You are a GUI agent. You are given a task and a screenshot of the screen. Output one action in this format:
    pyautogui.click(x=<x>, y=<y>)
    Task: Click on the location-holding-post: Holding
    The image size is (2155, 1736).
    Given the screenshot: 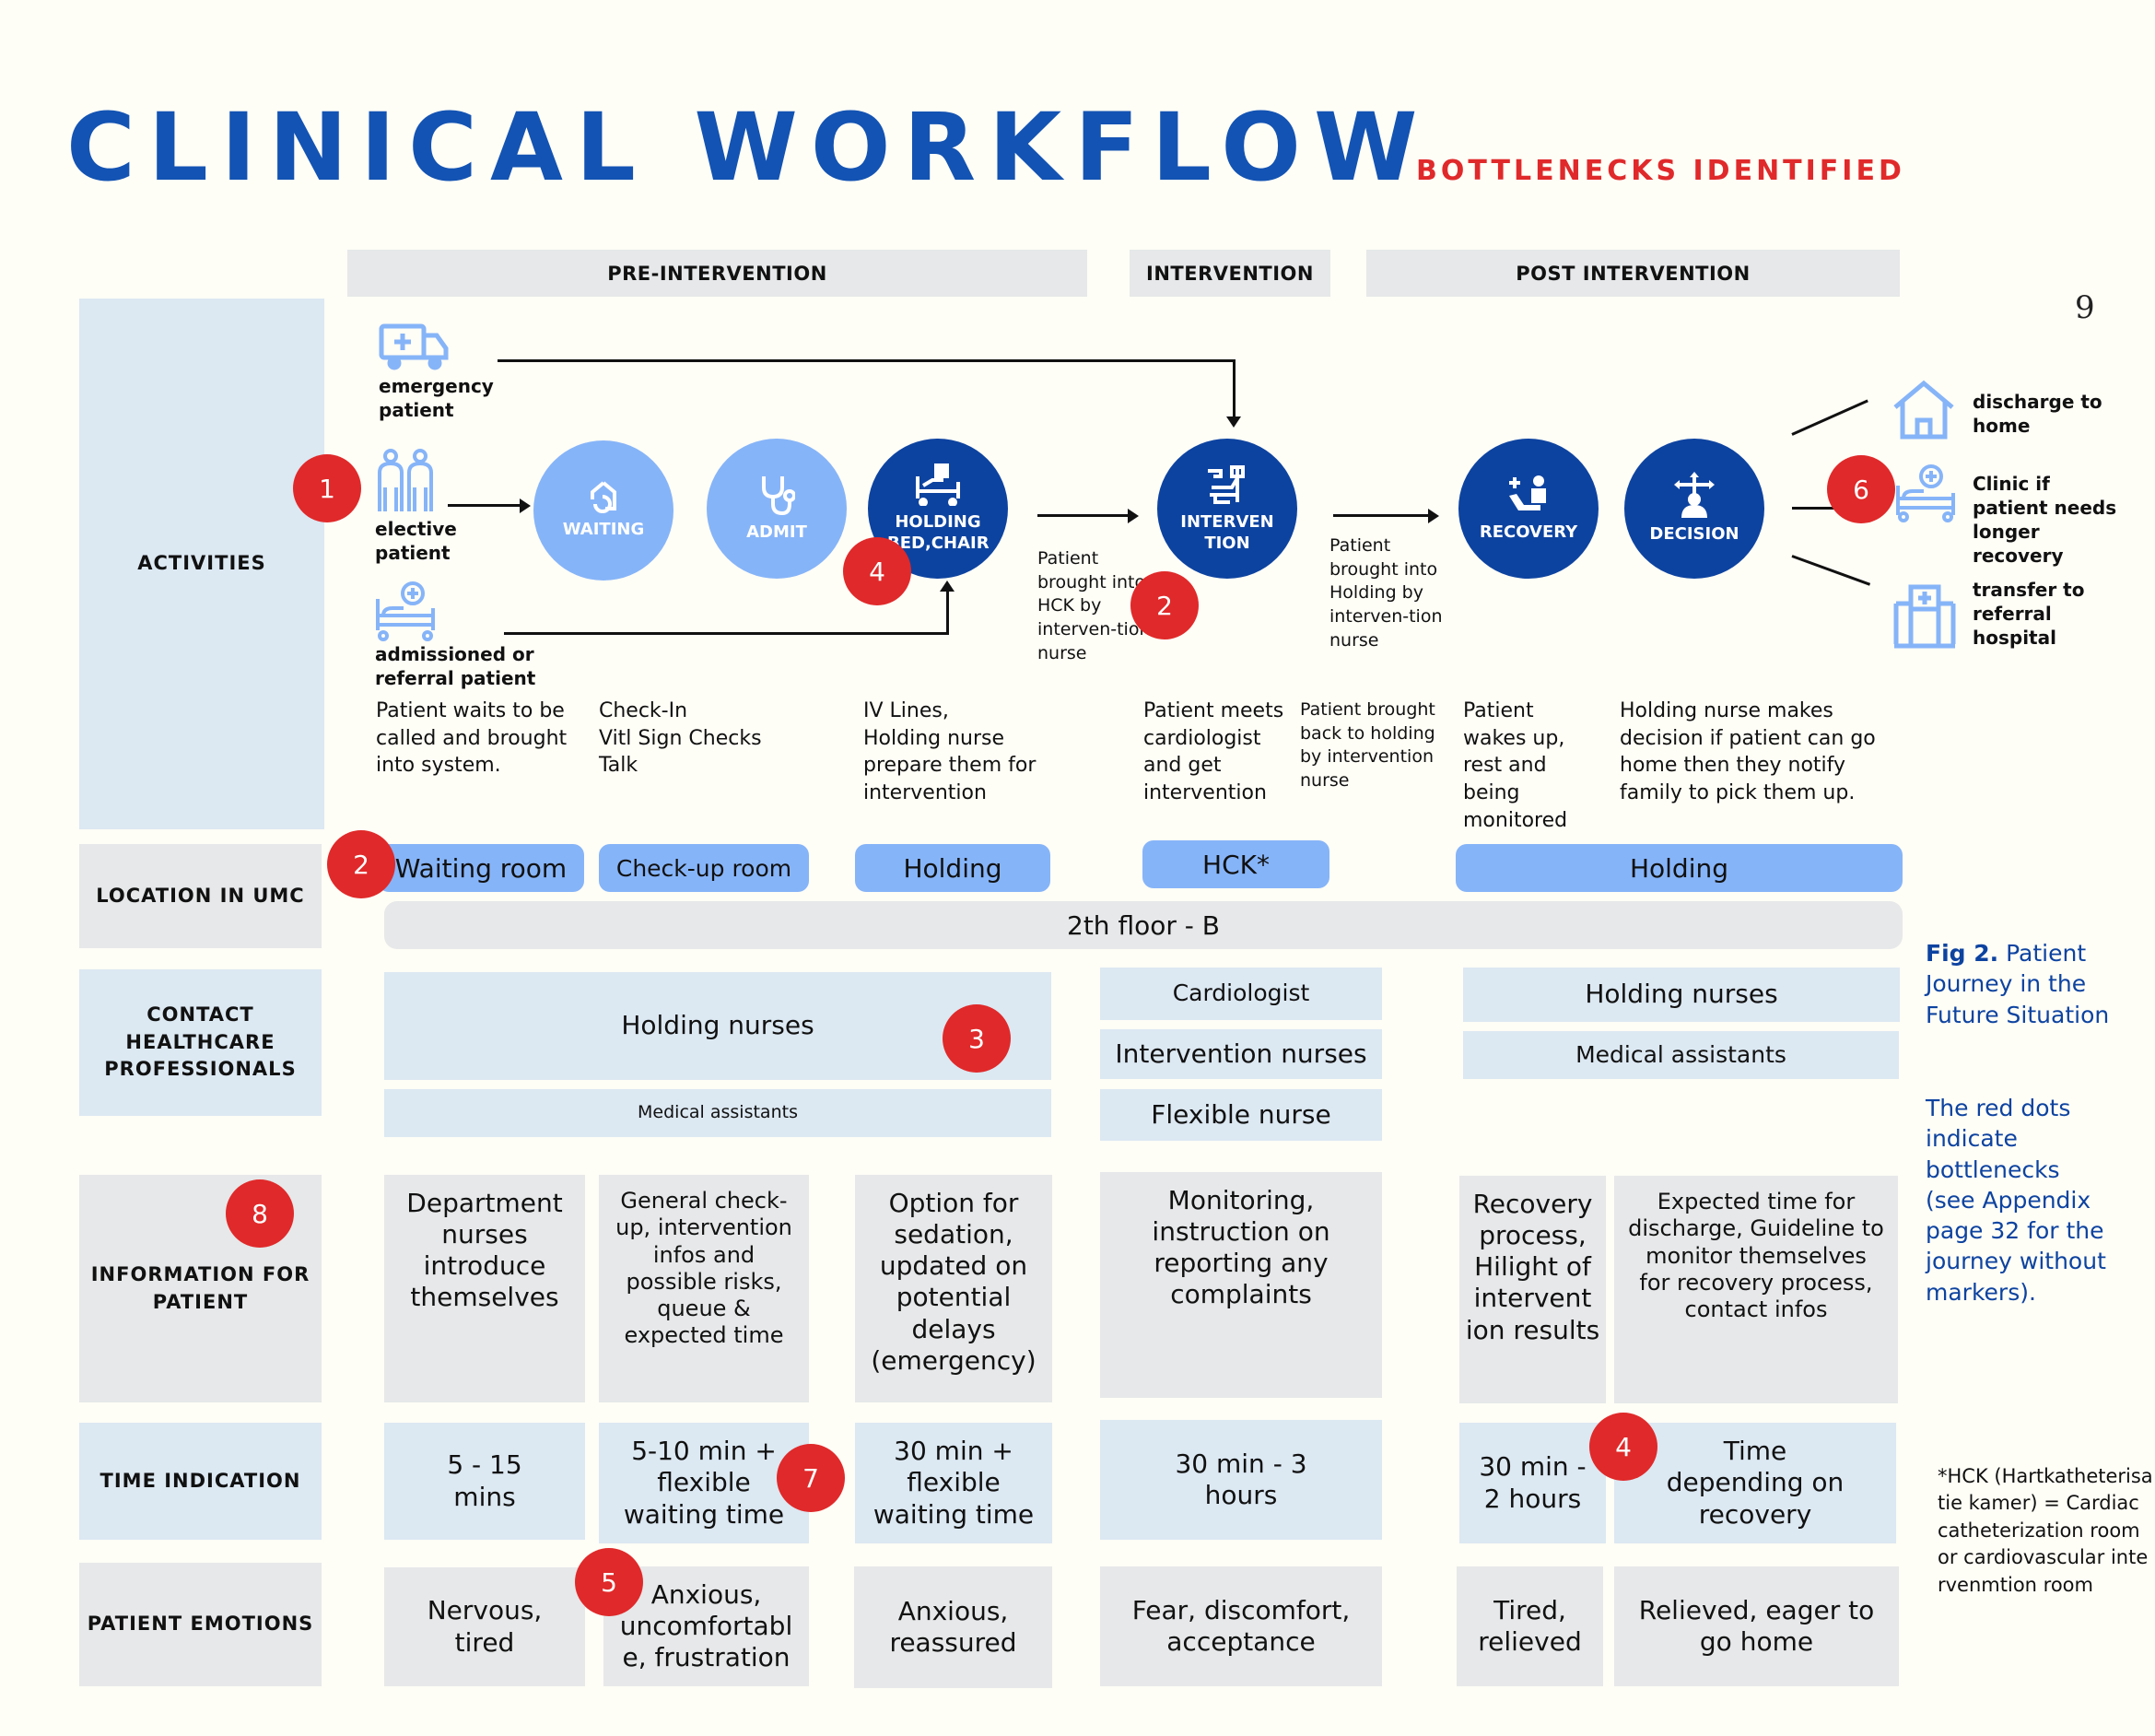 What is the action you would take?
    pyautogui.click(x=1679, y=868)
    